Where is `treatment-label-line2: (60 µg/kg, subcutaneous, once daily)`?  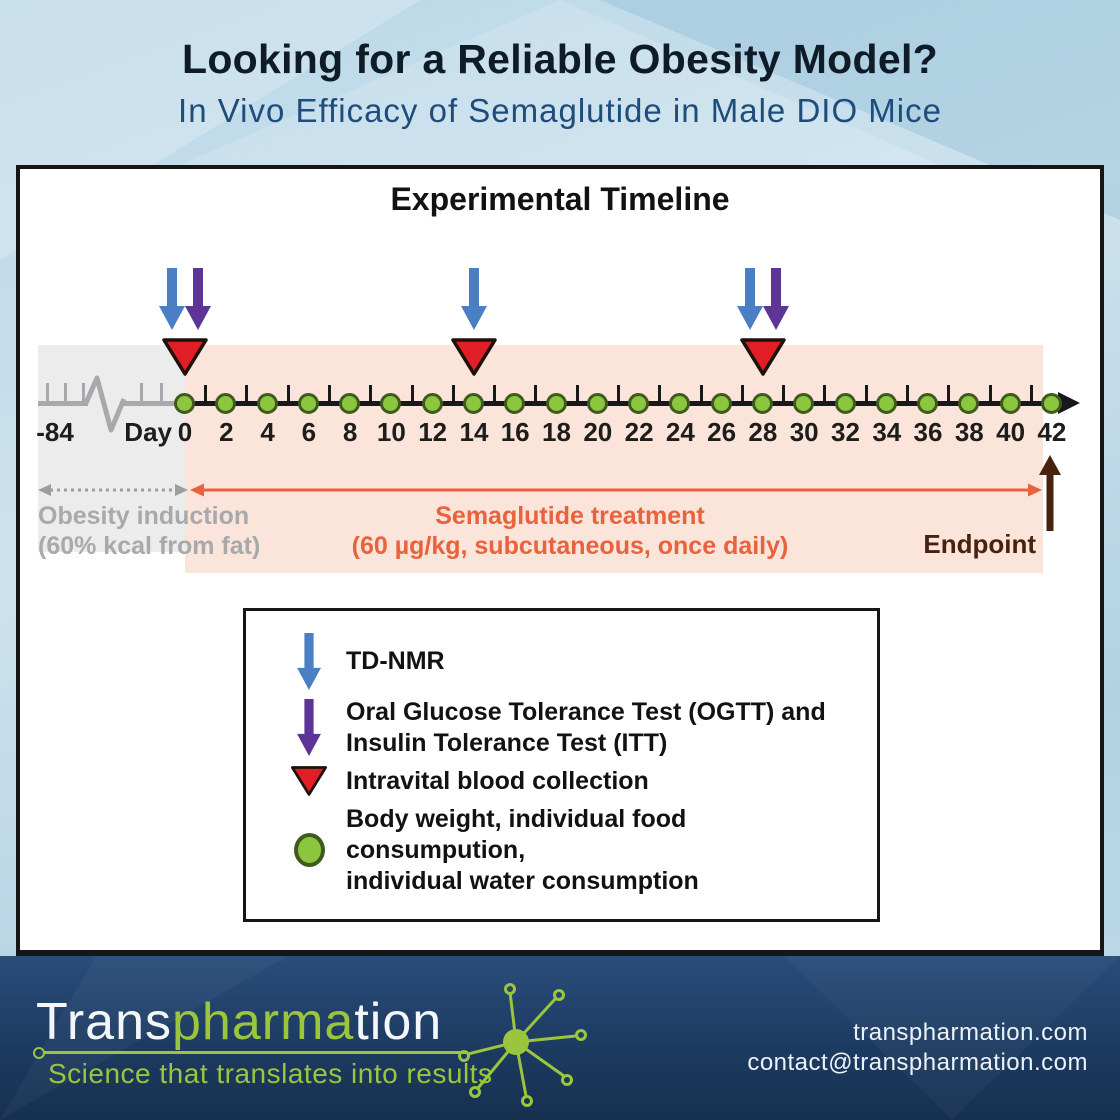 treatment-label-line2: (60 µg/kg, subcutaneous, once daily) is located at coordinates (570, 546).